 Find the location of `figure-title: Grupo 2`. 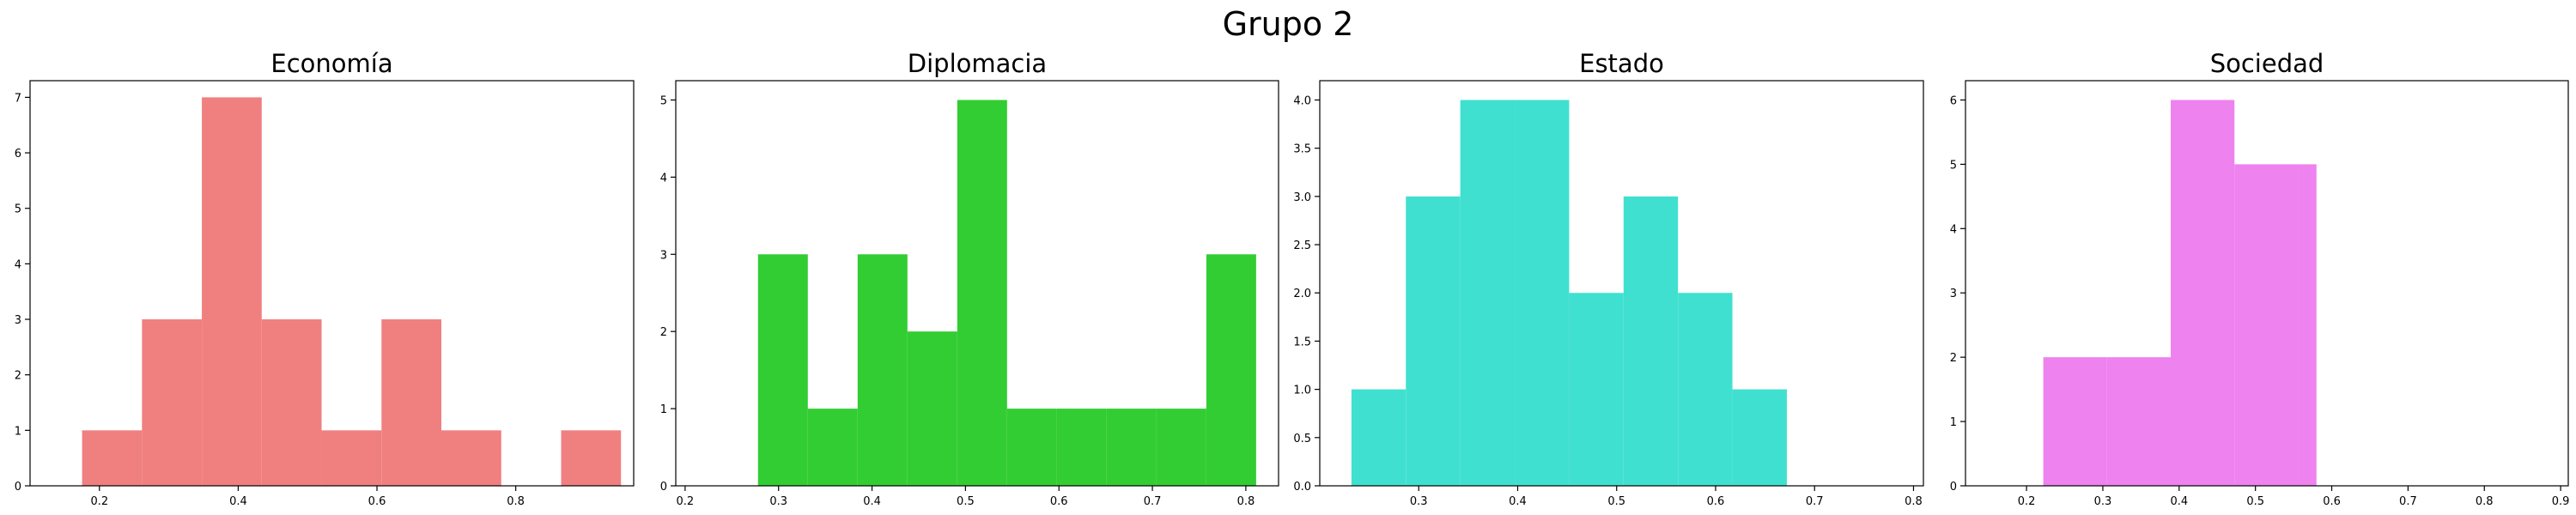

figure-title: Grupo 2 is located at coordinates (1288, 24).